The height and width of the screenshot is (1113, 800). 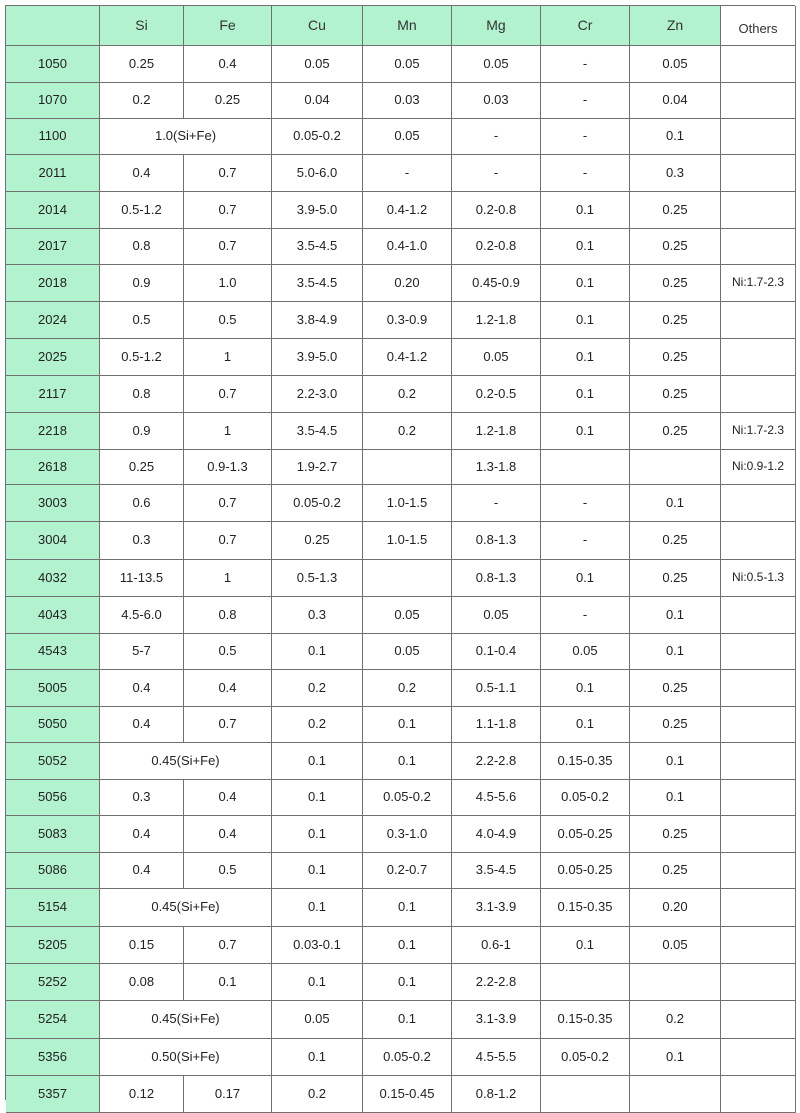 What do you see at coordinates (317, 210) in the screenshot?
I see `cu-cell: 3.9-5.0` at bounding box center [317, 210].